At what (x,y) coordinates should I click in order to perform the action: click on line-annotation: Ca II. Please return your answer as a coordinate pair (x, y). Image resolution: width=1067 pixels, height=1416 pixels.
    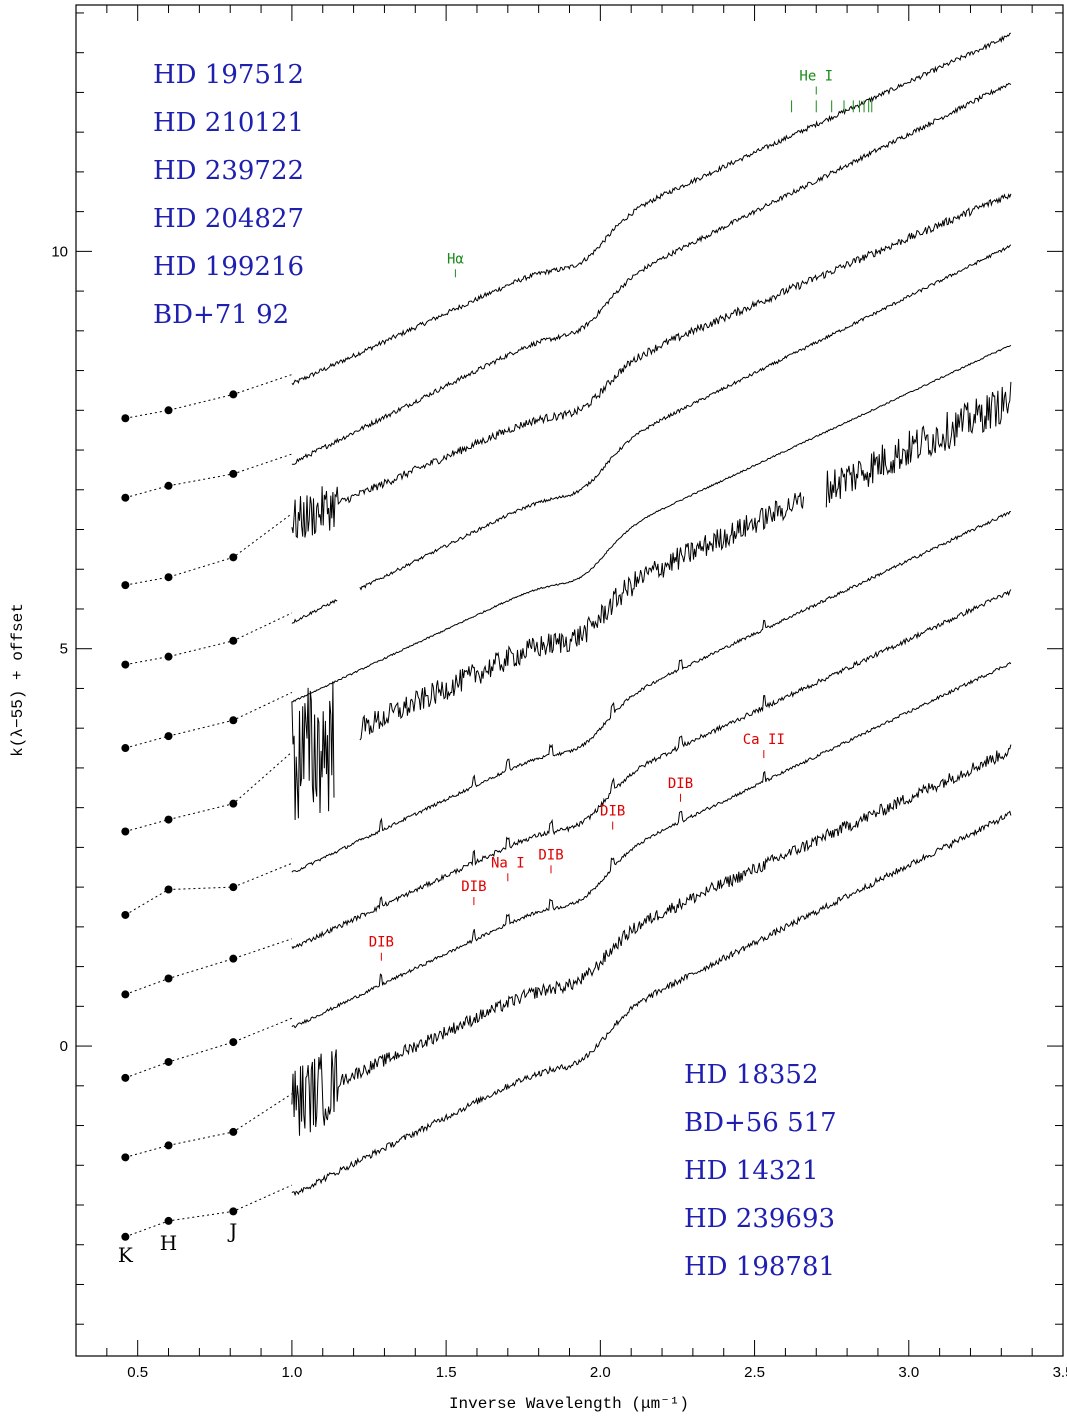
    Looking at the image, I should click on (764, 745).